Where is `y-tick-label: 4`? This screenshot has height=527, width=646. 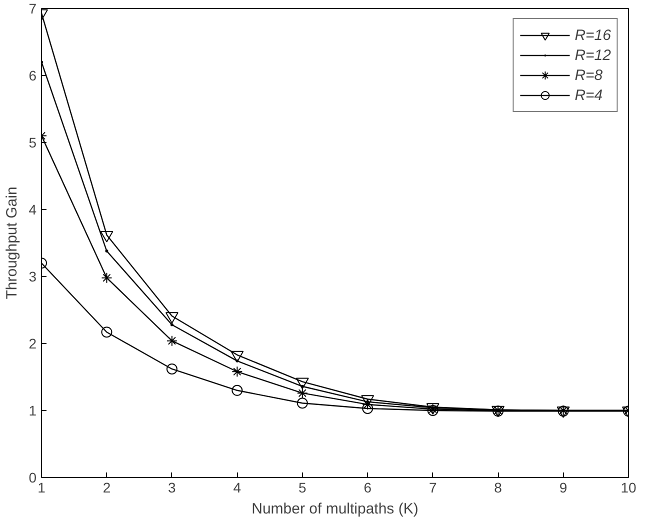
y-tick-label: 4 is located at coordinates (32, 210).